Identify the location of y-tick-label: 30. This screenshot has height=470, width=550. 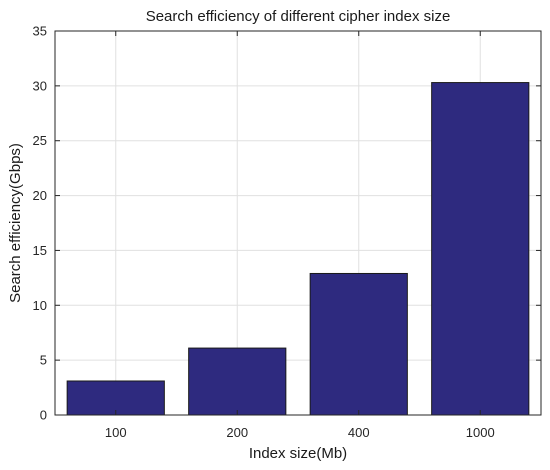
(40, 85).